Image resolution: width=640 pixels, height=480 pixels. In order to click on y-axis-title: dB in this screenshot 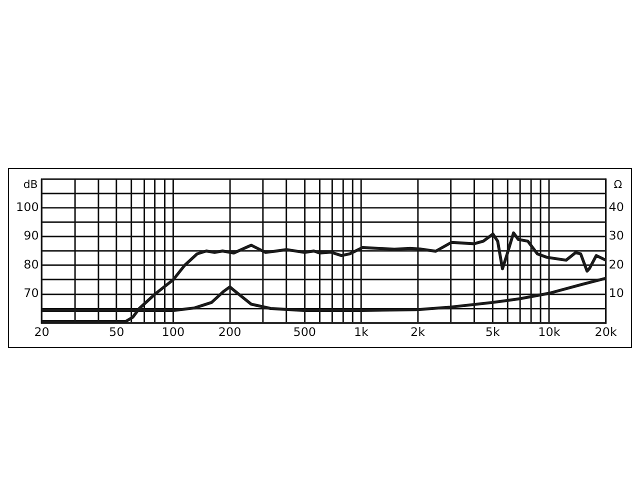, I will do `click(30, 184)`.